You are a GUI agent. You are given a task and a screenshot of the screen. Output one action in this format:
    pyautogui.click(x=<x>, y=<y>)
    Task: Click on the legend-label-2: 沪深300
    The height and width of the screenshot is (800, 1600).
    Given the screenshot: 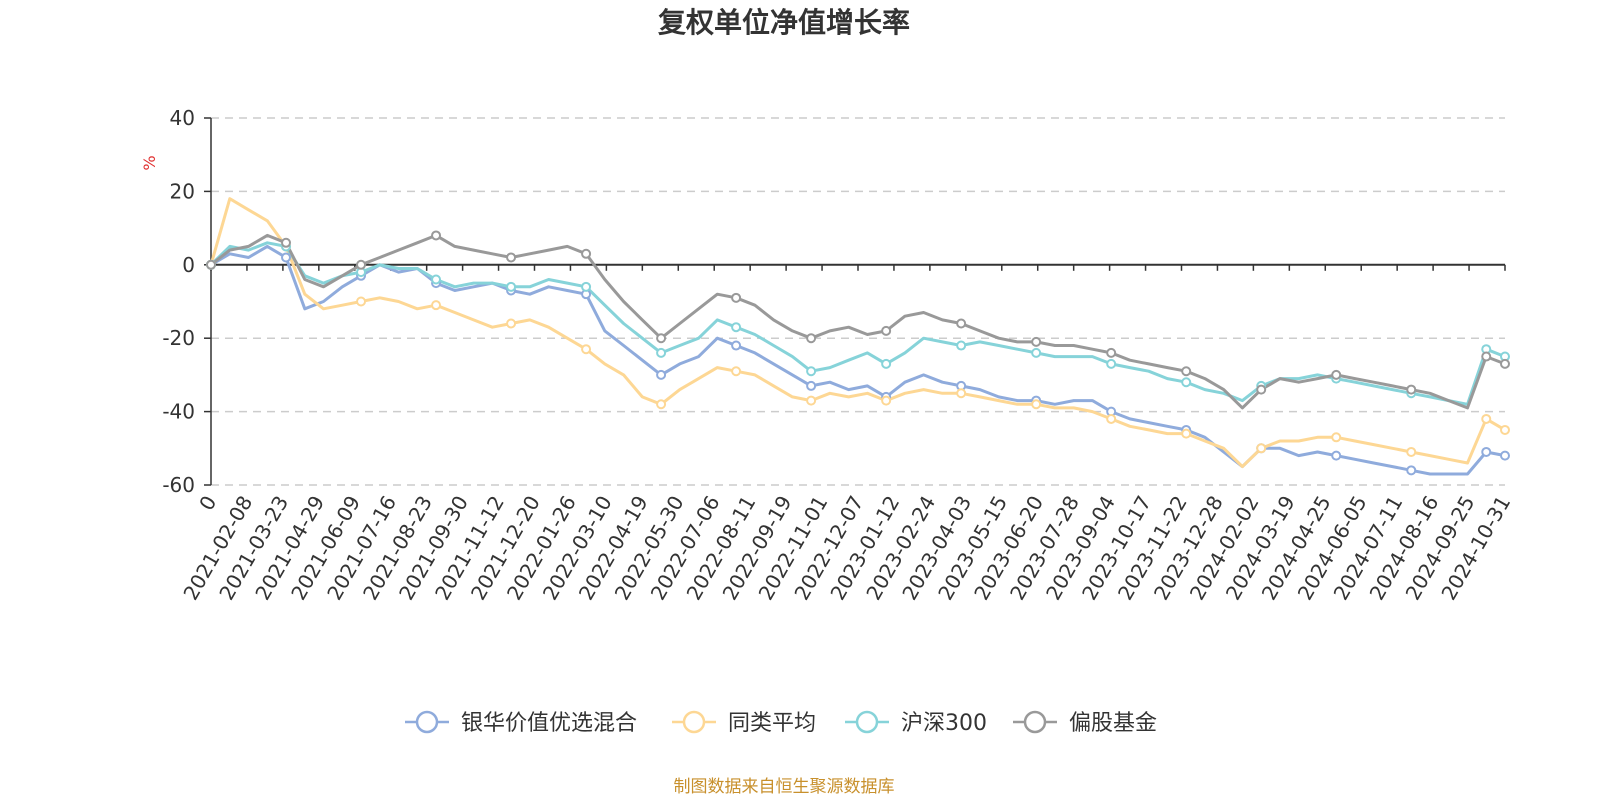 What is the action you would take?
    pyautogui.click(x=944, y=723)
    